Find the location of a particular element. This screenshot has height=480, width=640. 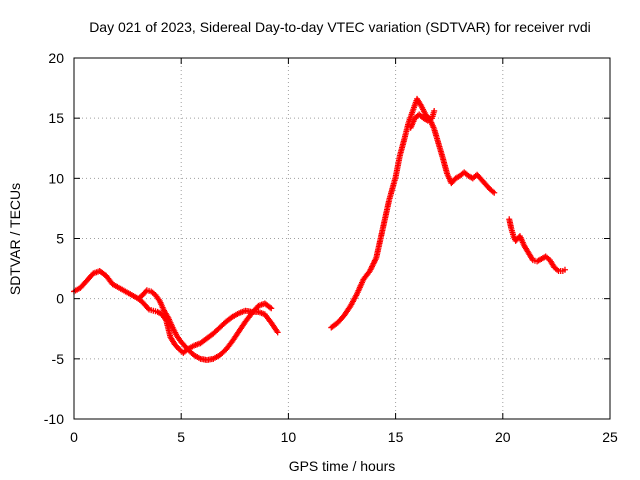

x-tick-label: 15 is located at coordinates (396, 437).